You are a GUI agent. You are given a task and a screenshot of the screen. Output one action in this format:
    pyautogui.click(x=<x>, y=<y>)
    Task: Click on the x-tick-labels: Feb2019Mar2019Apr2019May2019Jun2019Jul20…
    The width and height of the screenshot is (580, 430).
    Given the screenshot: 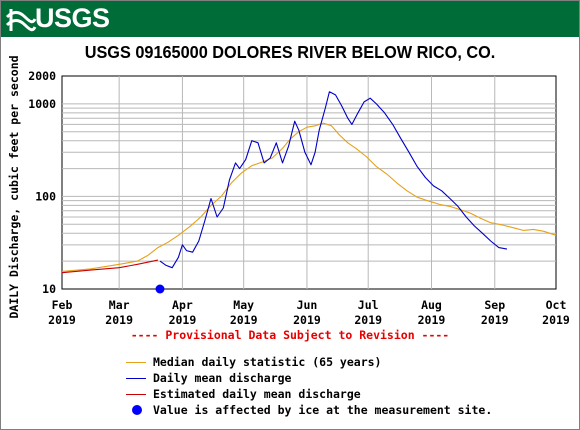 What is the action you would take?
    pyautogui.click(x=309, y=312)
    